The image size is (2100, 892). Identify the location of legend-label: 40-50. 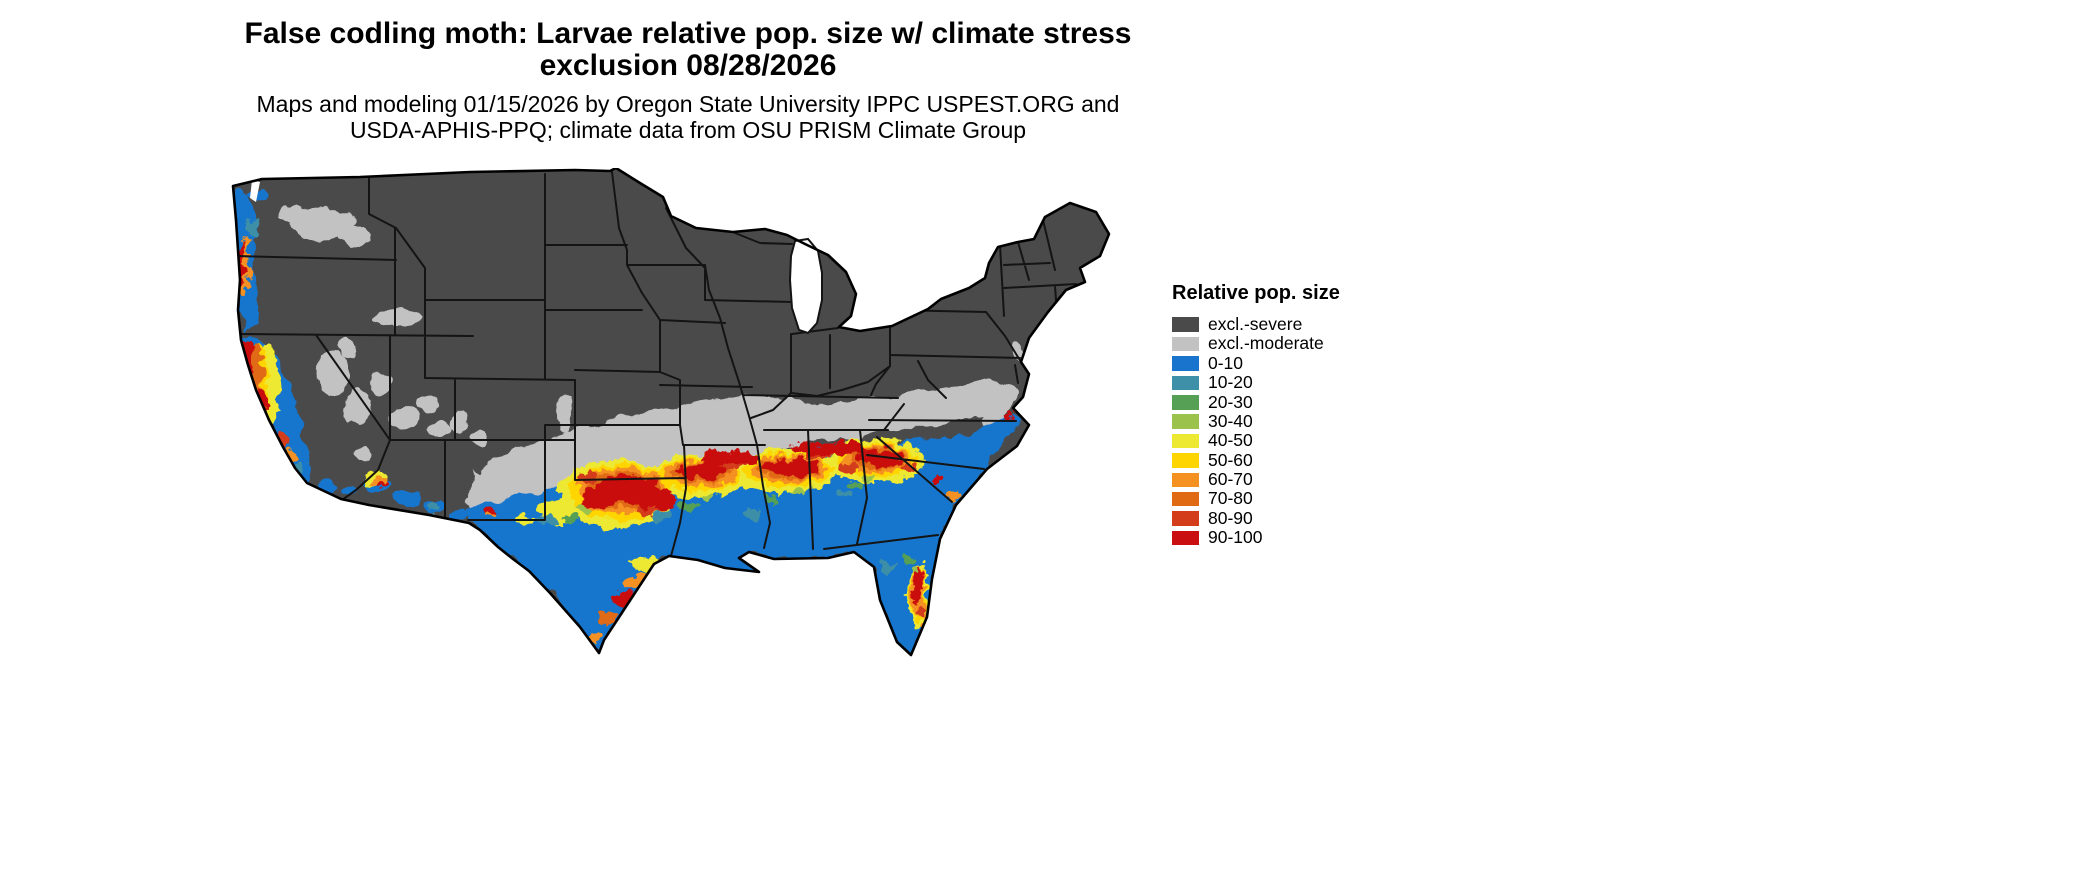
(1230, 440).